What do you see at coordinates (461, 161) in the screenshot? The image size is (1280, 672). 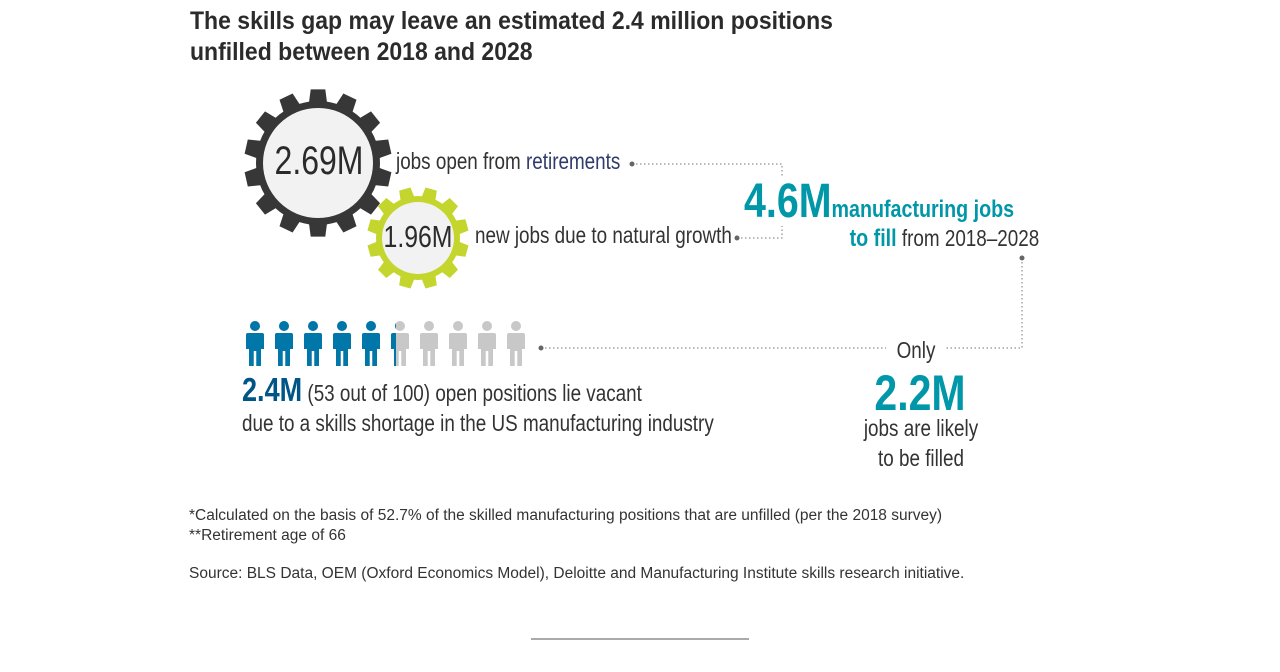 I see `retirements-label-text: jobs open from` at bounding box center [461, 161].